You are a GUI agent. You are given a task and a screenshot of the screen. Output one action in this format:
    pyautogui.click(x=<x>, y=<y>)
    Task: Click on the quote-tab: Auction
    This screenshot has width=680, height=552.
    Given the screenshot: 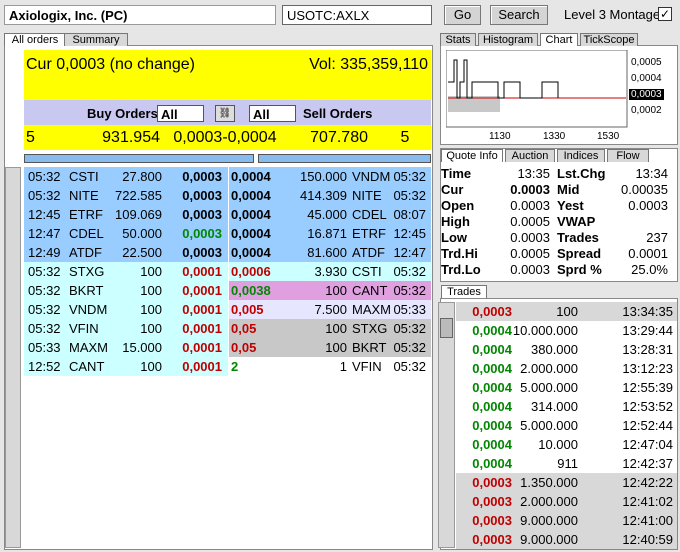 What is the action you would take?
    pyautogui.click(x=530, y=155)
    